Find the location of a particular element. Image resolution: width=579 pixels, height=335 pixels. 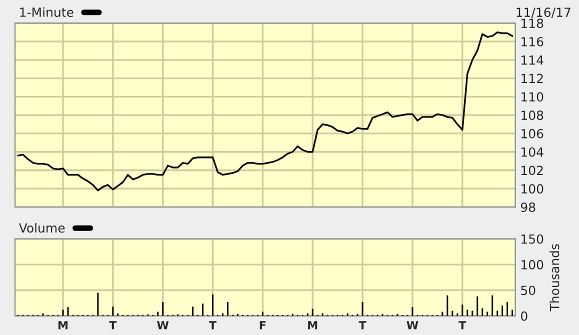

y-tick-label: 112 is located at coordinates (532, 79).